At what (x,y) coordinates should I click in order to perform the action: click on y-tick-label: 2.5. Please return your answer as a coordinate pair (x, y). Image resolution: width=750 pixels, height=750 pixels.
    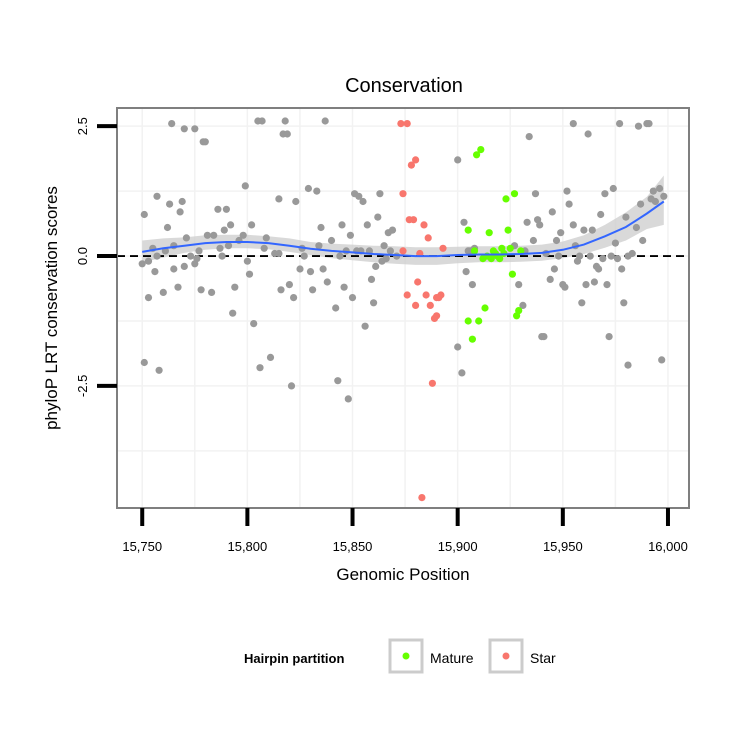
    Looking at the image, I should click on (82, 126).